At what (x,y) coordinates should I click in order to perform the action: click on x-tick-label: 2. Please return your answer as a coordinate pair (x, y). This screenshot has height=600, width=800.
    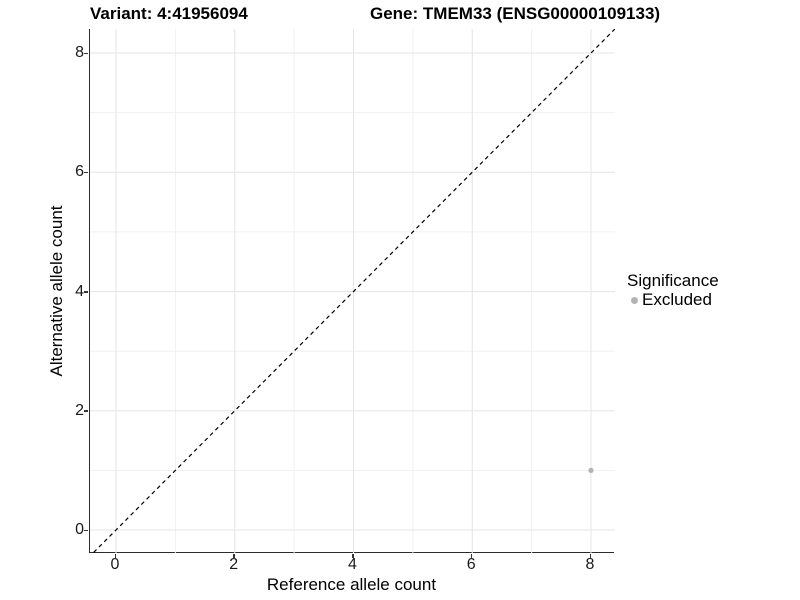
    Looking at the image, I should click on (234, 564).